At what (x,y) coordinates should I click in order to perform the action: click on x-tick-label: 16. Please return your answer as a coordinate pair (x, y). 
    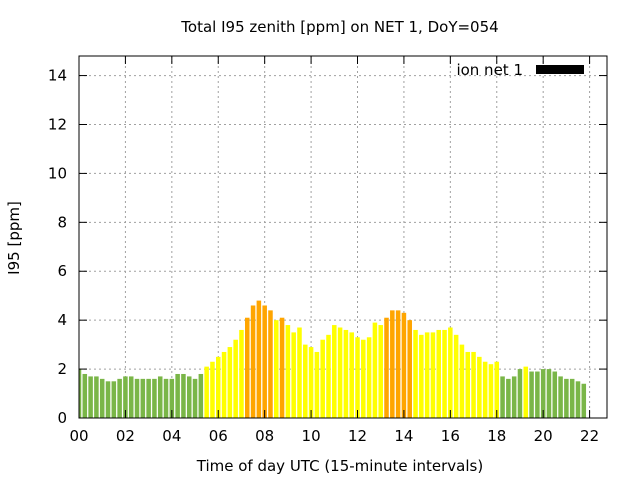
    Looking at the image, I should click on (450, 436).